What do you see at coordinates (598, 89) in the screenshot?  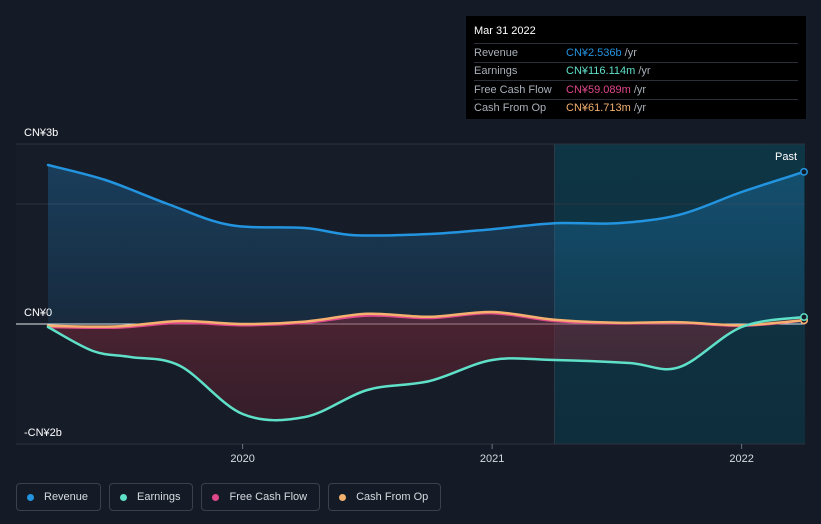 I see `tooltip-value: CN¥59.089m` at bounding box center [598, 89].